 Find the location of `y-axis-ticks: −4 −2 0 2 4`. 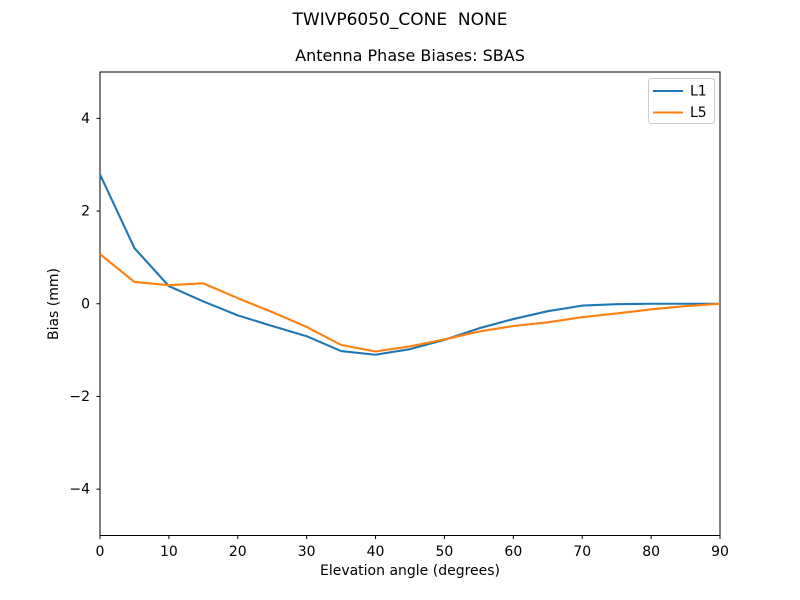

y-axis-ticks: −4 −2 0 2 4 is located at coordinates (84, 304).